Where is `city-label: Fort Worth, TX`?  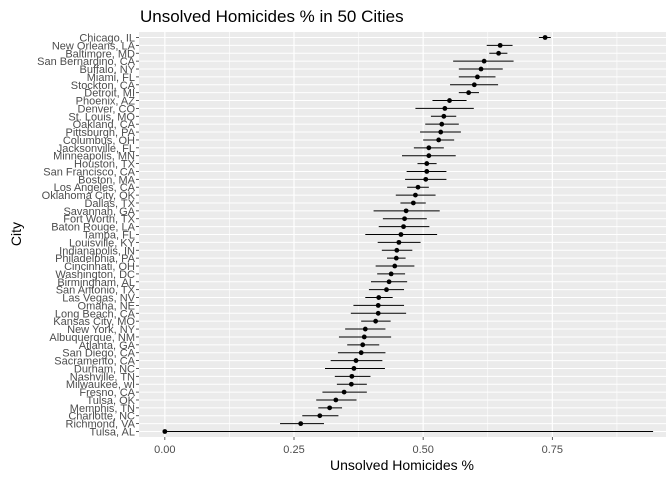 city-label: Fort Worth, TX is located at coordinates (99, 220).